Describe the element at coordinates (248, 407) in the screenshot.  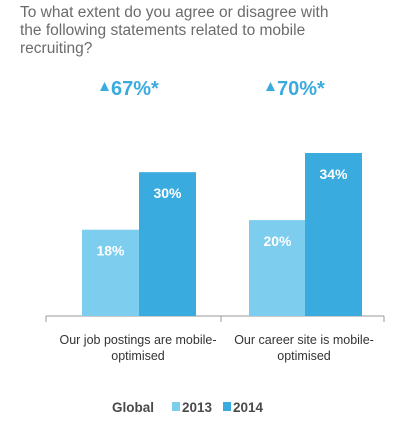
I see `legend-label: 2014` at that location.